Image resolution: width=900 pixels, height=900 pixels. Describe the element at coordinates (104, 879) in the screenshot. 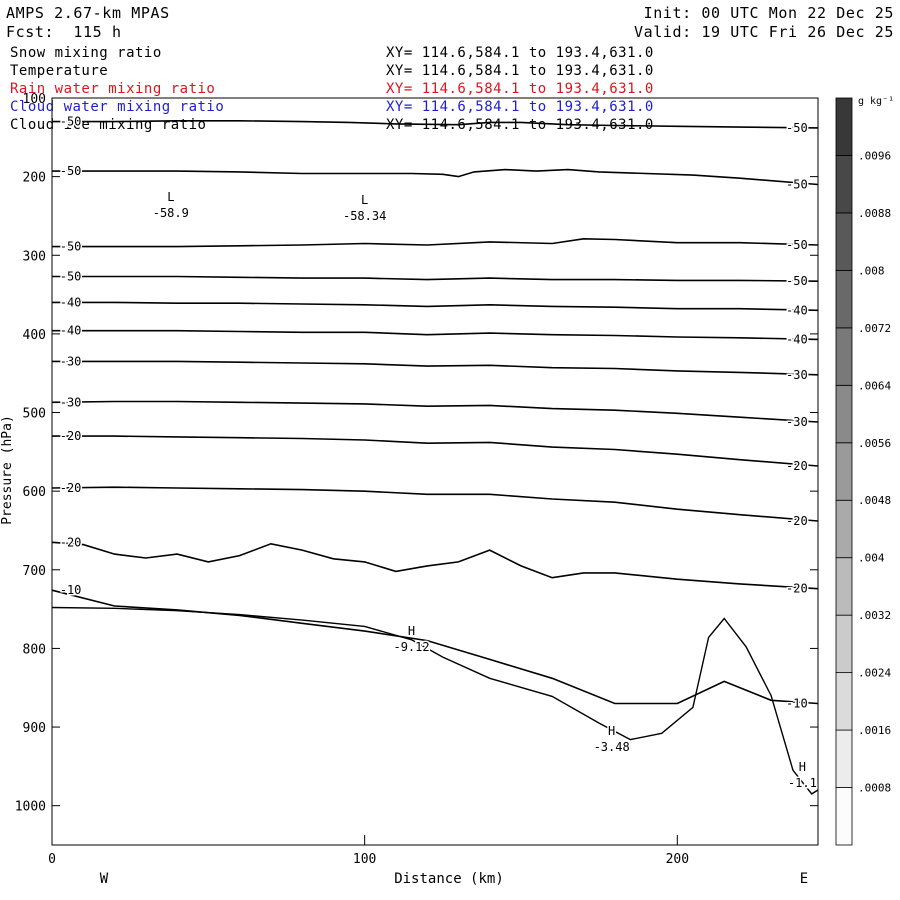

I see `west-label: W` at that location.